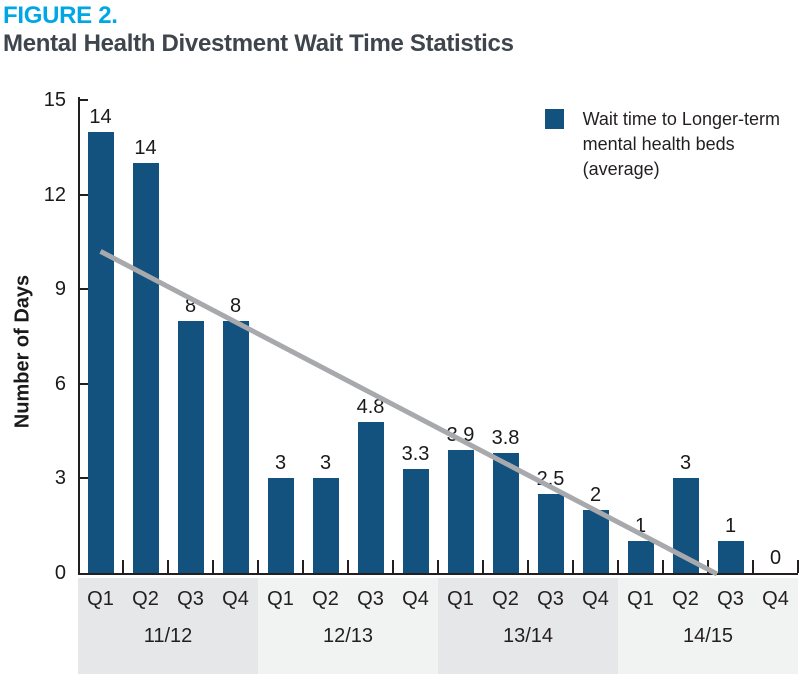 This screenshot has width=800, height=678. I want to click on y-tick-label: 15, so click(54, 100).